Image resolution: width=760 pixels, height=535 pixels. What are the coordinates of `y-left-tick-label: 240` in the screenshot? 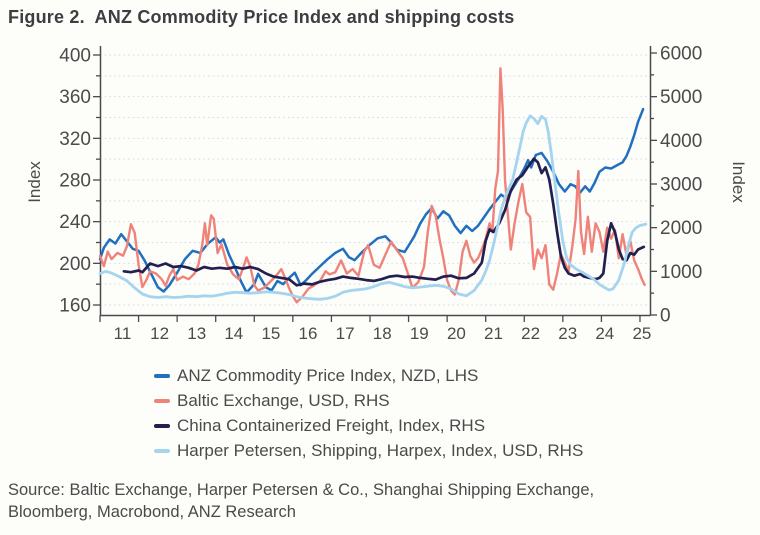 It's located at (75, 222).